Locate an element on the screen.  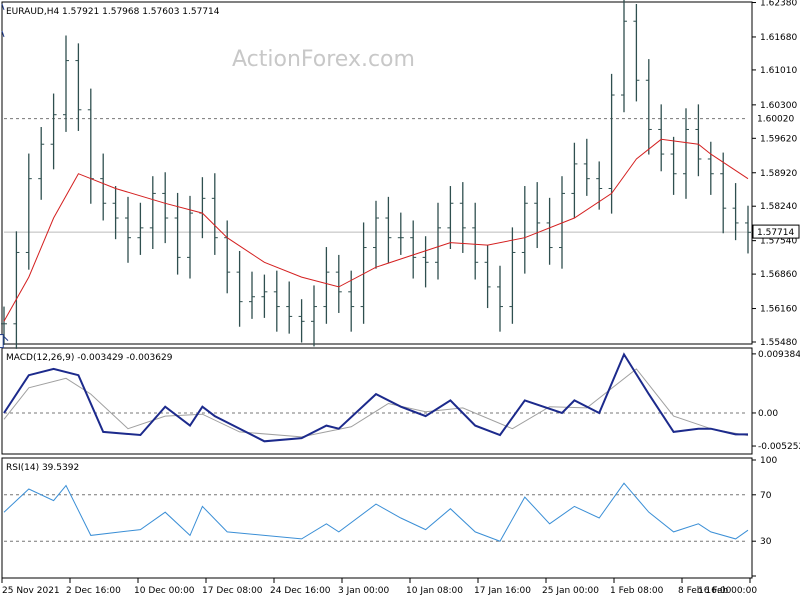
price-y-tick-label: 1.56860 is located at coordinates (778, 275).